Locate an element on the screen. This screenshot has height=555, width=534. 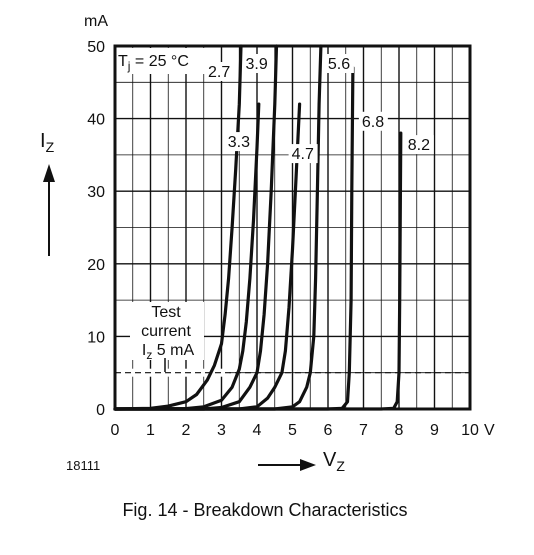
y-tick-label: 50 is located at coordinates (96, 47).